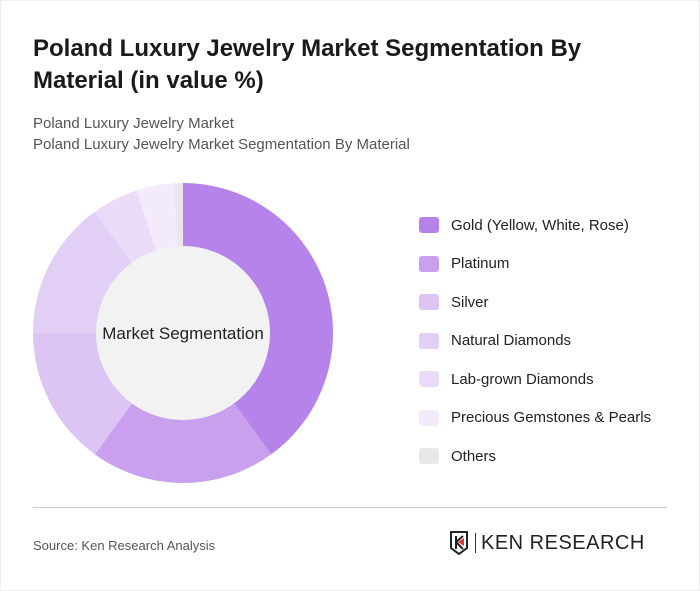  What do you see at coordinates (124, 545) in the screenshot?
I see `source-note: Source: Ken Research Analysis` at bounding box center [124, 545].